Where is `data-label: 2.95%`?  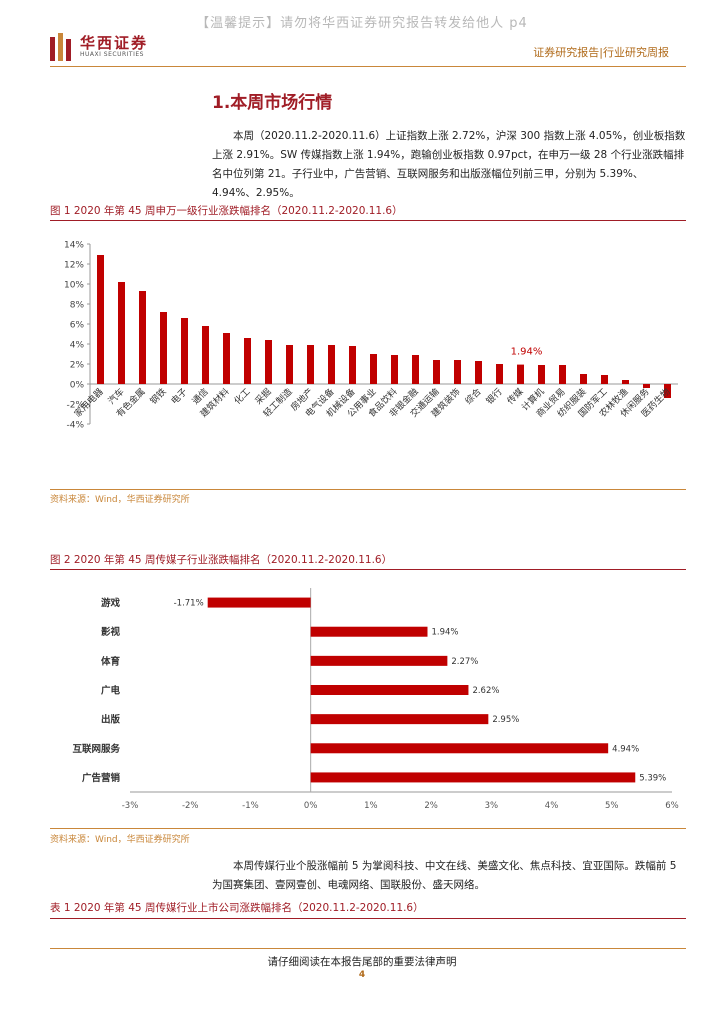 data-label: 2.95% is located at coordinates (505, 720).